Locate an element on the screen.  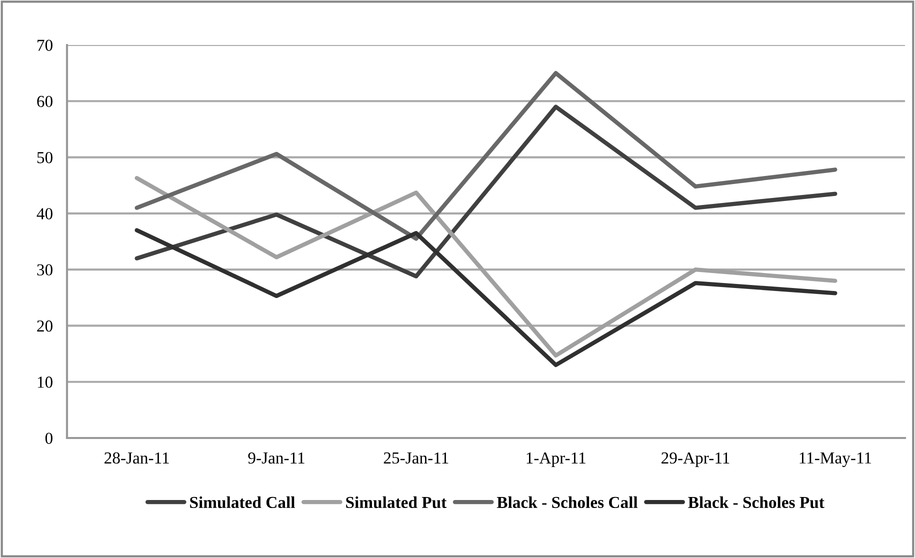
x-tick-label: 1-Apr-11 is located at coordinates (556, 460).